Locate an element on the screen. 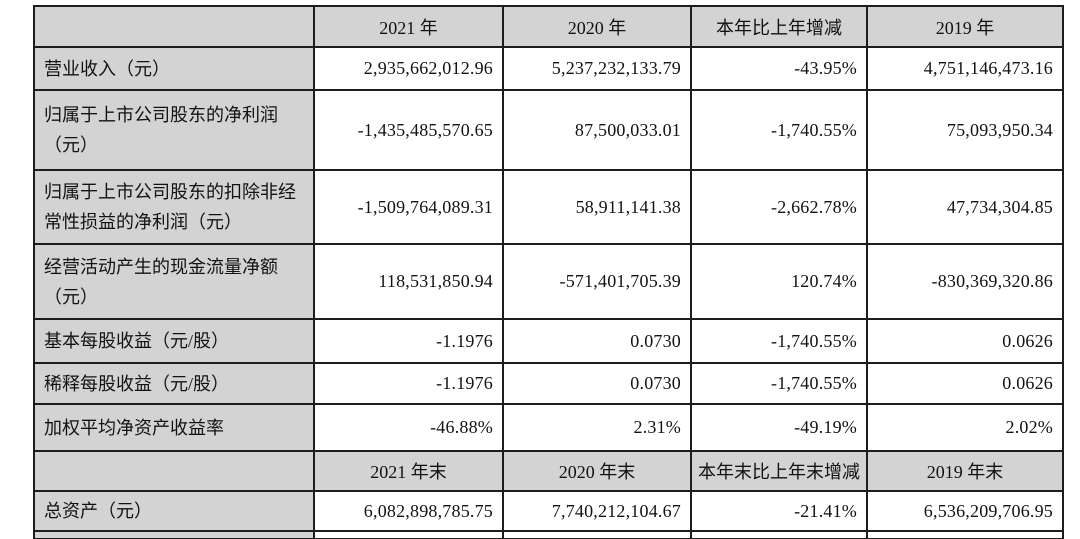  row-label: 归属于上市公司股东的净利润（元） is located at coordinates (174, 130).